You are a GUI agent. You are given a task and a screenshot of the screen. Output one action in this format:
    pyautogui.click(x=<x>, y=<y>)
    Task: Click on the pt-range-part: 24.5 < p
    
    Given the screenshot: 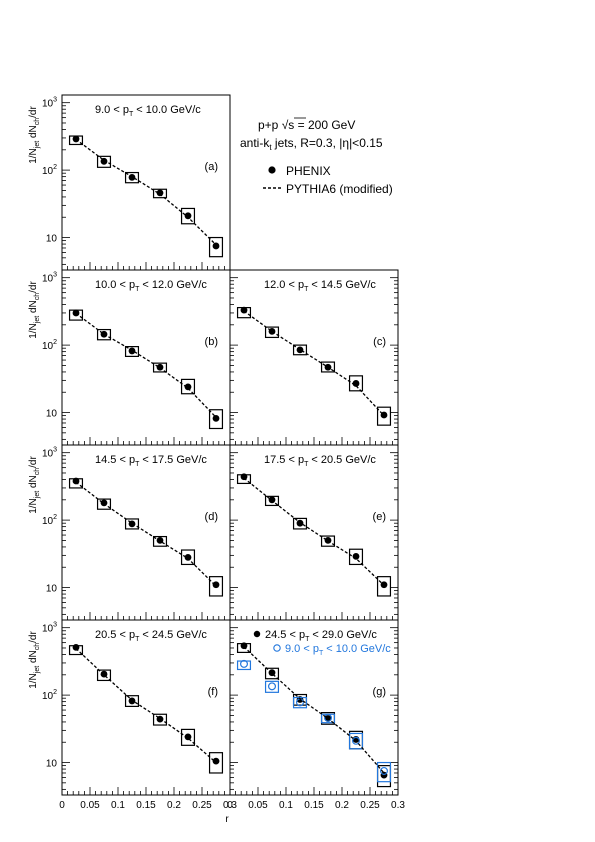 What is the action you would take?
    pyautogui.click(x=285, y=635)
    